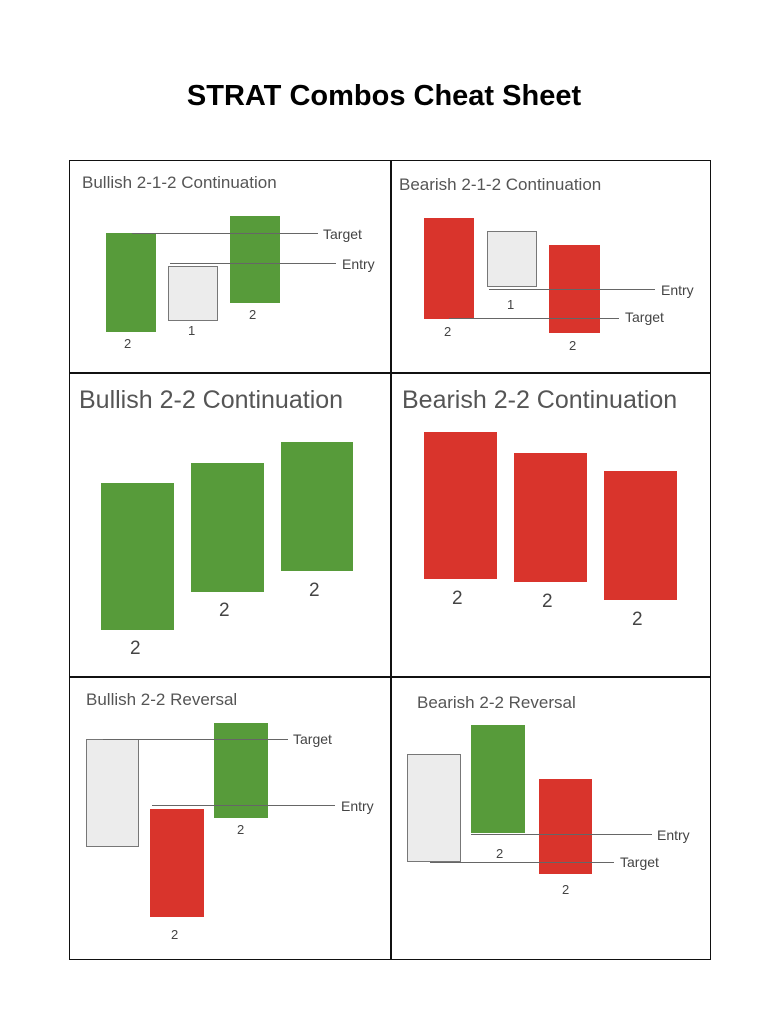 This screenshot has height=1026, width=768. What do you see at coordinates (162, 699) in the screenshot?
I see `panel-title: Bullish 2-2 Reversal` at bounding box center [162, 699].